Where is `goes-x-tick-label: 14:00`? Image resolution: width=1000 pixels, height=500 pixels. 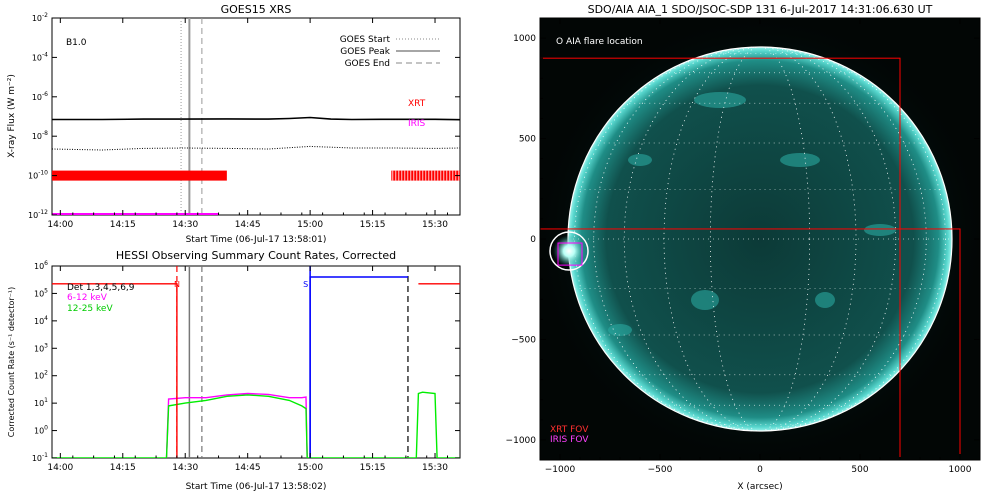 goes-x-tick-label: 14:00 is located at coordinates (60, 225).